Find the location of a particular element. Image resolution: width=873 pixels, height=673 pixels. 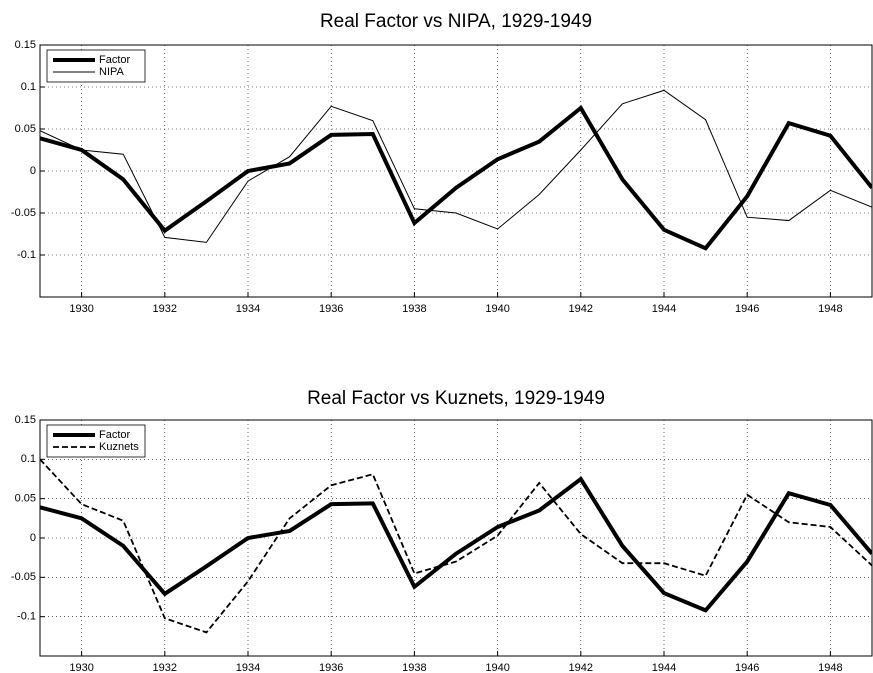

legend-label: Kuznets is located at coordinates (119, 447).